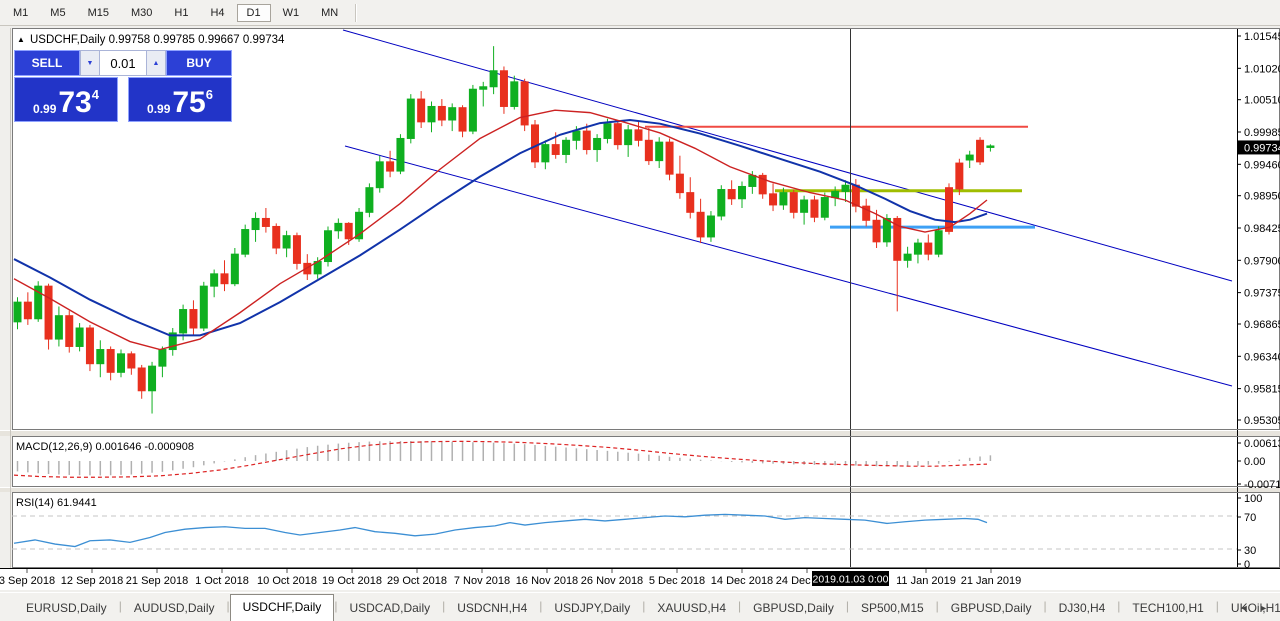 The width and height of the screenshot is (1280, 621). What do you see at coordinates (1262, 485) in the screenshot?
I see `macd-axis-label: -0.007142` at bounding box center [1262, 485].